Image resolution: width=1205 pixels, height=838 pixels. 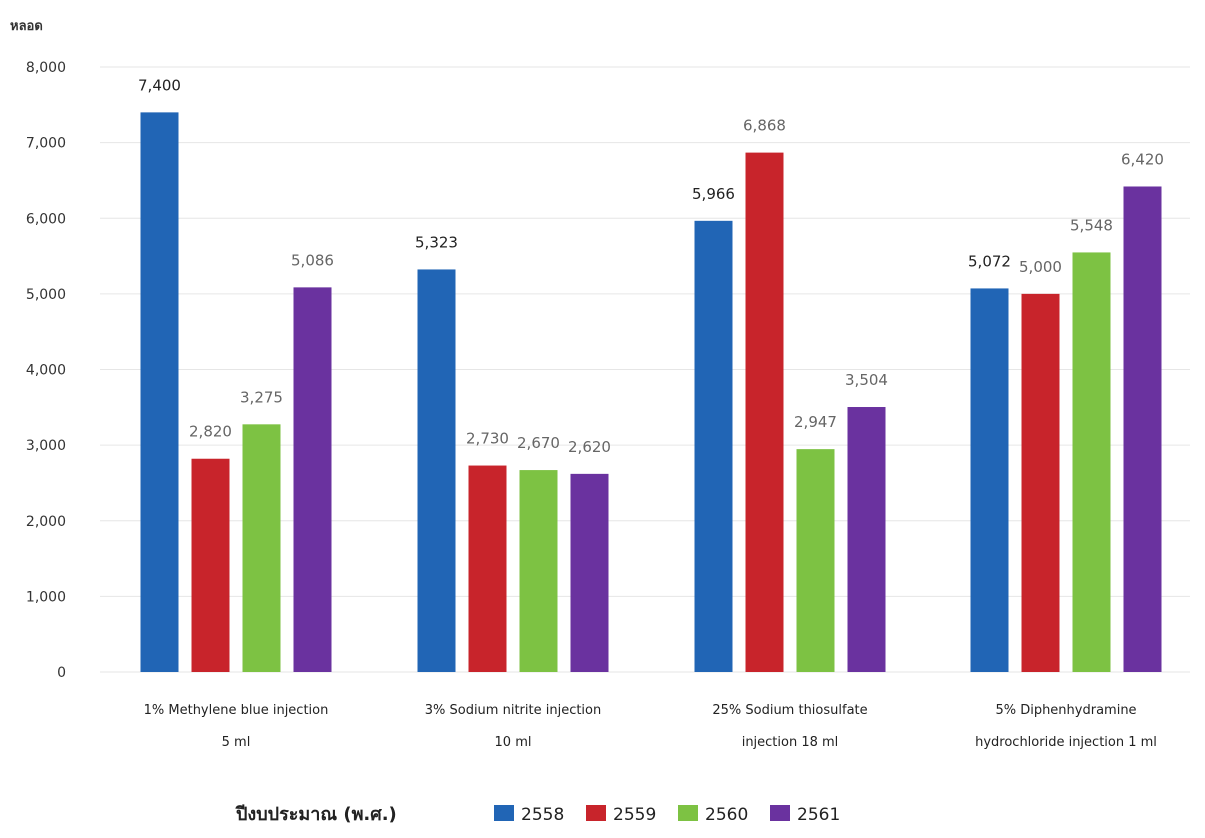 What do you see at coordinates (726, 815) in the screenshot?
I see `legend-label: 2560` at bounding box center [726, 815].